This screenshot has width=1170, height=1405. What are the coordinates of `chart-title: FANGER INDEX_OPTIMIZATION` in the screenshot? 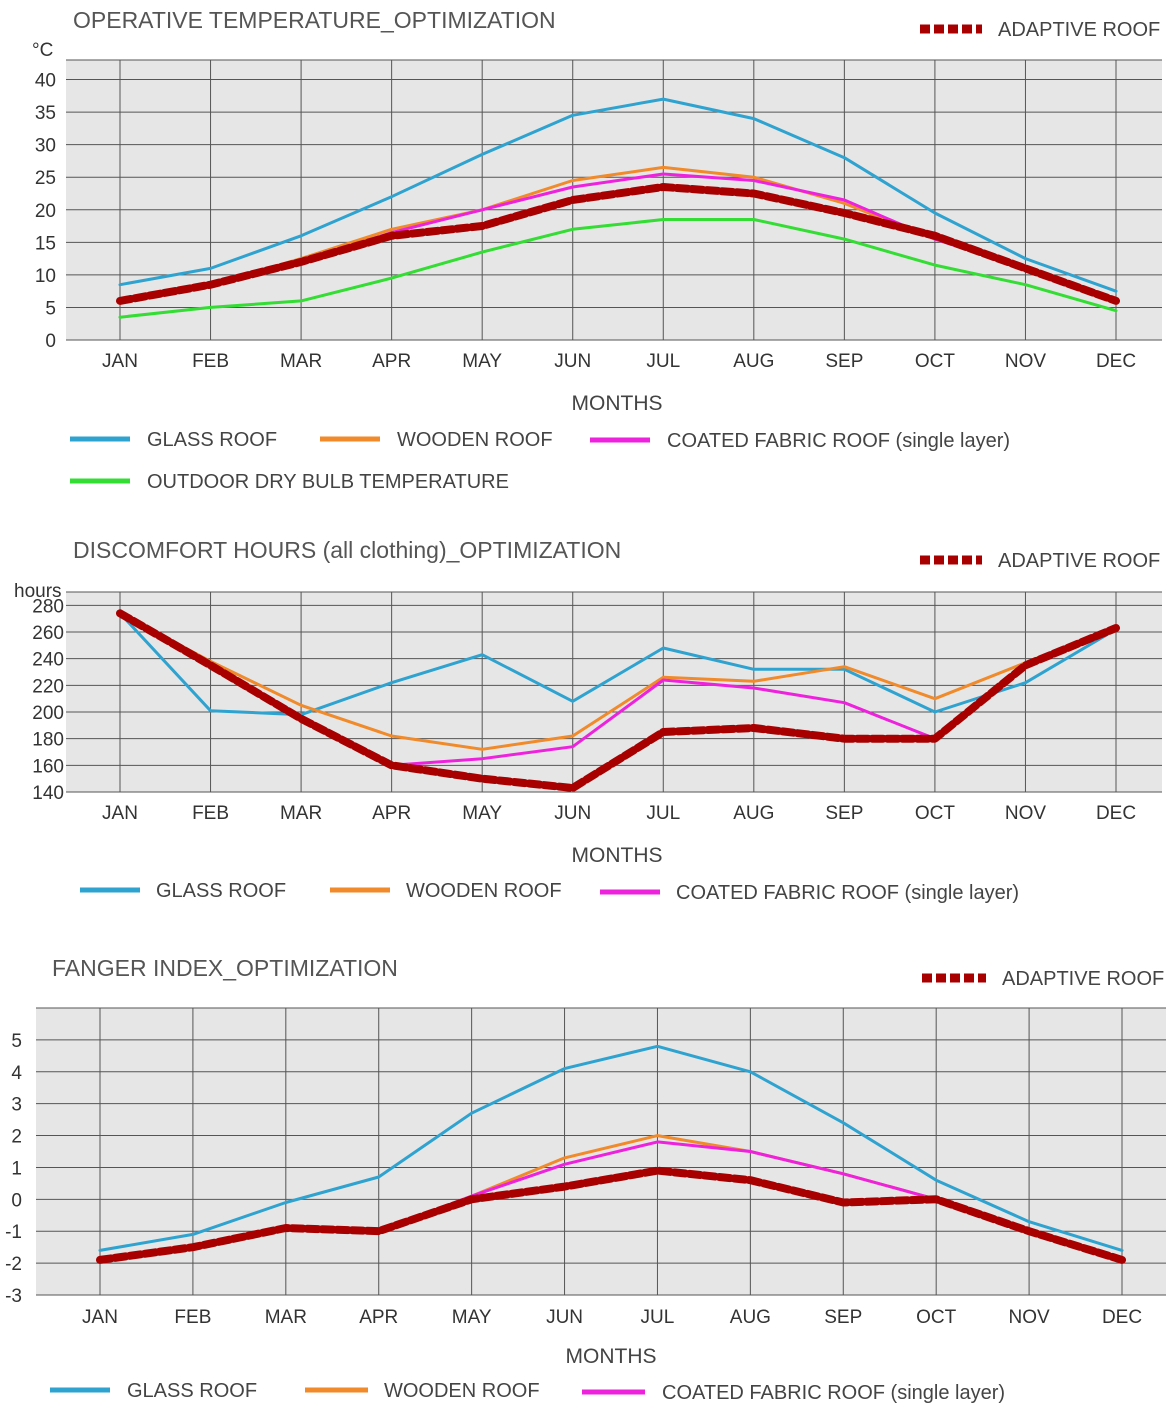 It's located at (225, 968).